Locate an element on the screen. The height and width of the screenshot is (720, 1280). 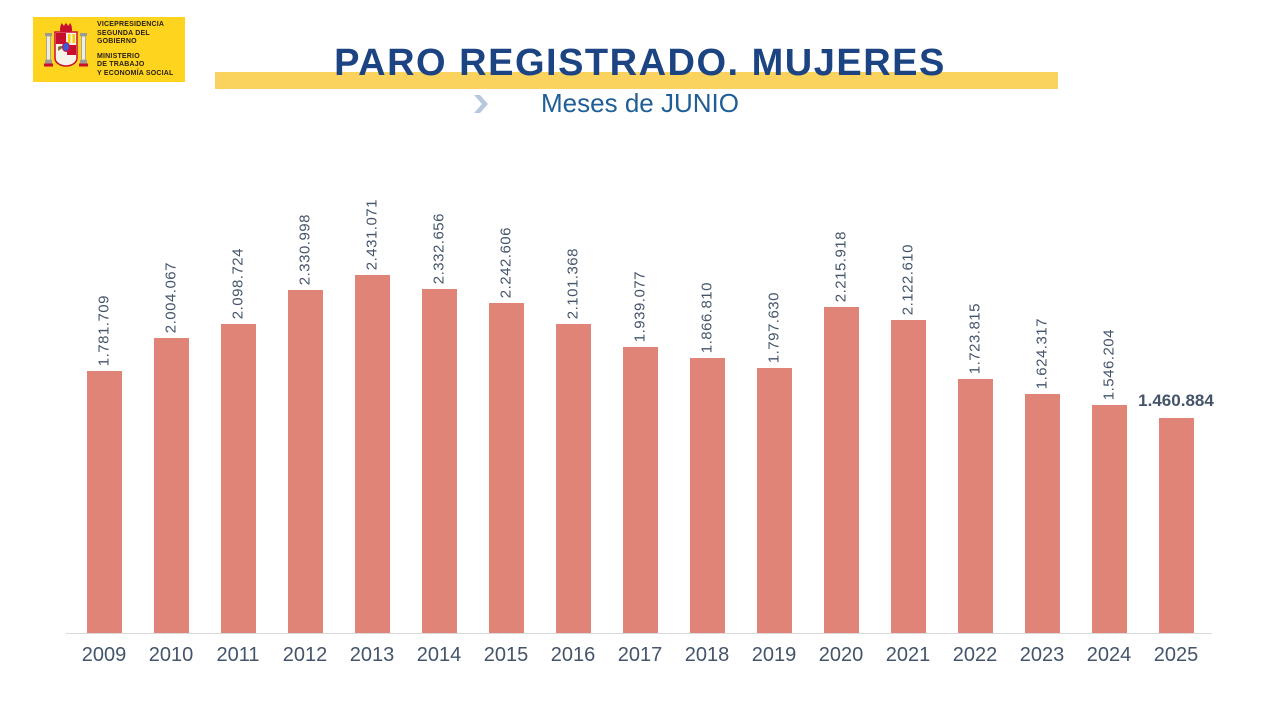
bar-value-label: 2.101.368 is located at coordinates (573, 283).